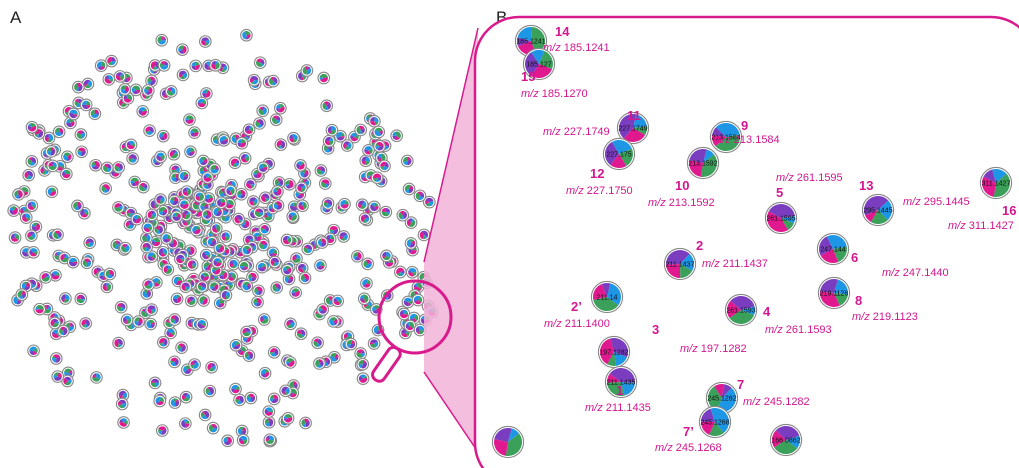 This screenshot has height=468, width=1019. Describe the element at coordinates (832, 250) in the screenshot. I see `node-inner-label: 247.144` at that location.